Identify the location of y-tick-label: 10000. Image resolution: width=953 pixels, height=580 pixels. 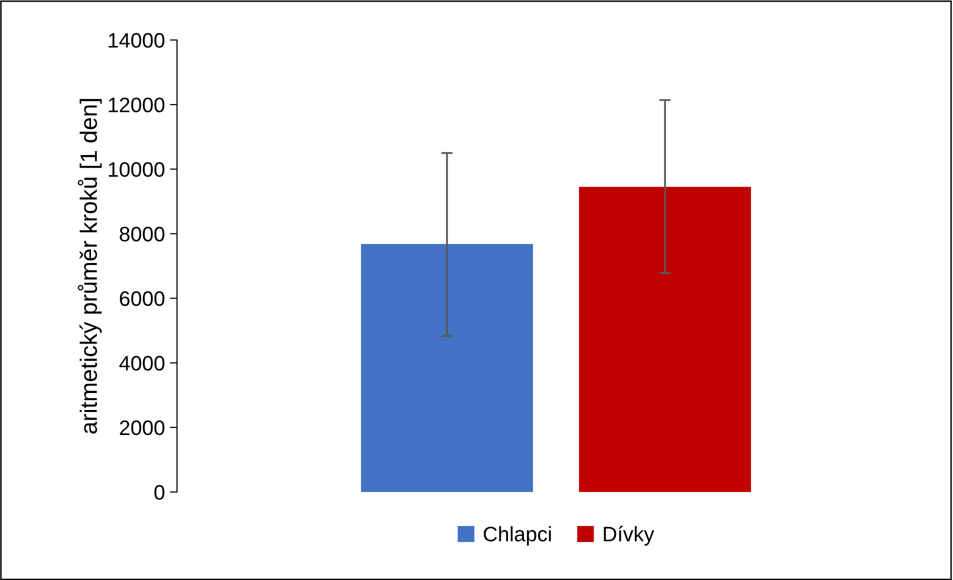
(136, 169).